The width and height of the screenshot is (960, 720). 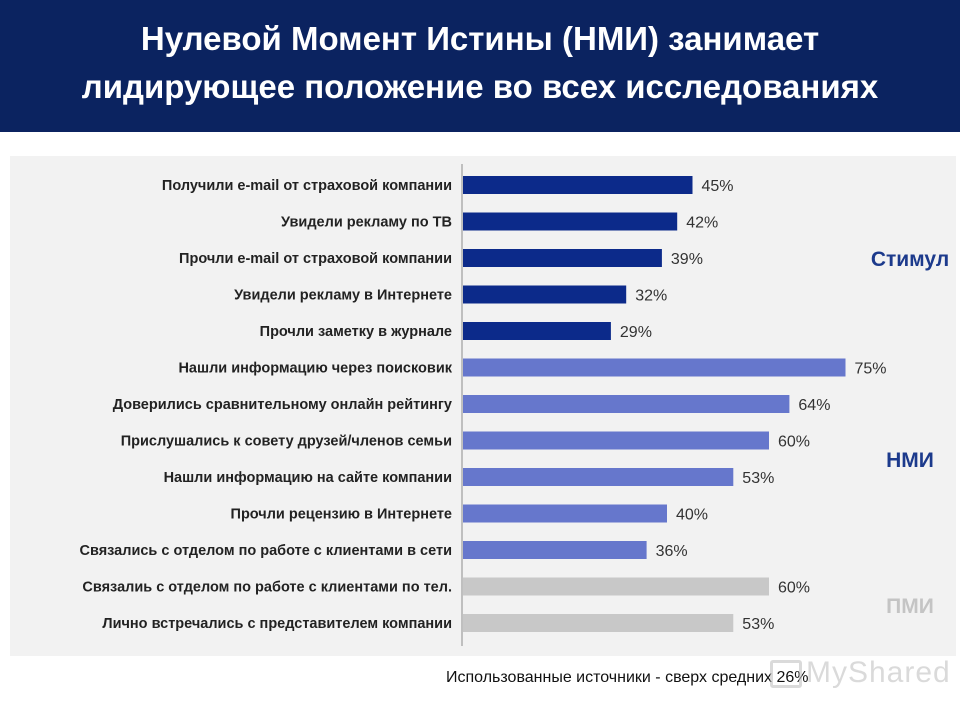 What do you see at coordinates (702, 223) in the screenshot?
I see `value-label: 42%` at bounding box center [702, 223].